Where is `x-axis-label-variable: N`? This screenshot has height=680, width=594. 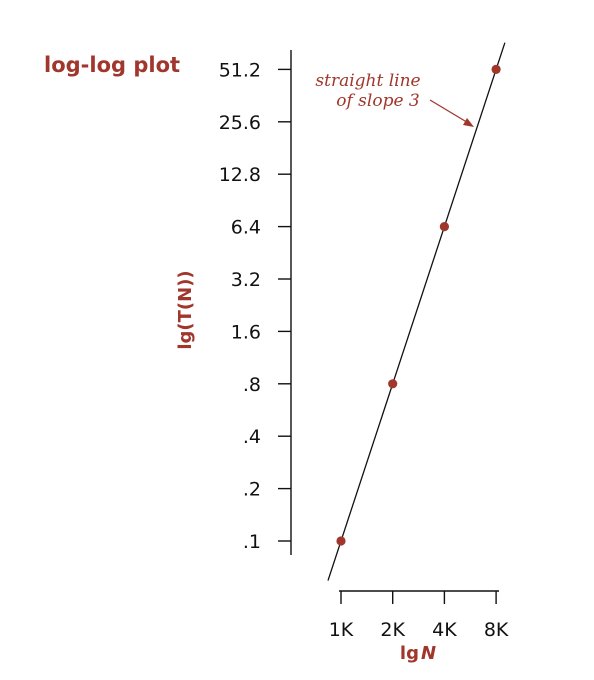 x-axis-label-variable: N is located at coordinates (428, 653).